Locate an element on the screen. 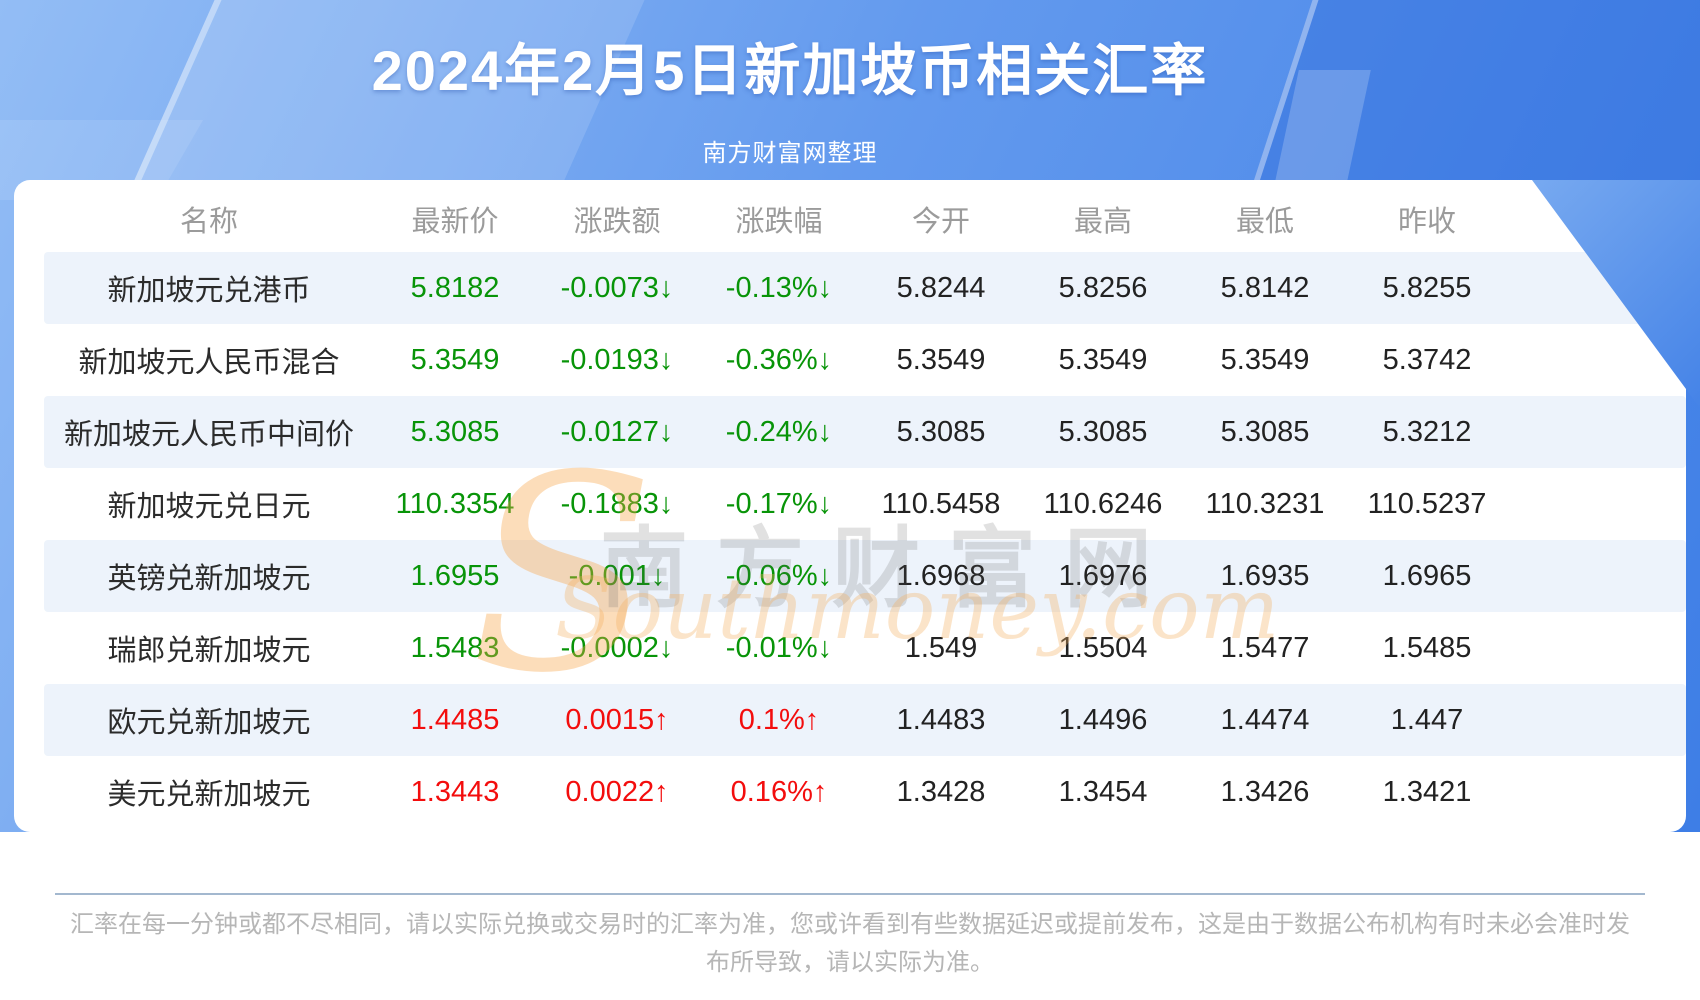  column-header-latest: 最新价 is located at coordinates (455, 222).